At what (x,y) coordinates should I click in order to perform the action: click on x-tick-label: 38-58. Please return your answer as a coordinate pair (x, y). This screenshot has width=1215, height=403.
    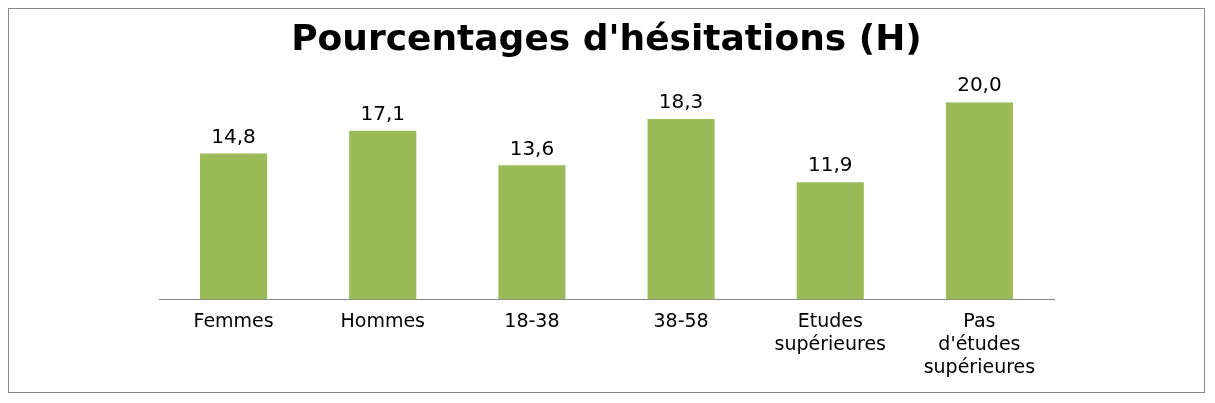
    Looking at the image, I should click on (681, 319).